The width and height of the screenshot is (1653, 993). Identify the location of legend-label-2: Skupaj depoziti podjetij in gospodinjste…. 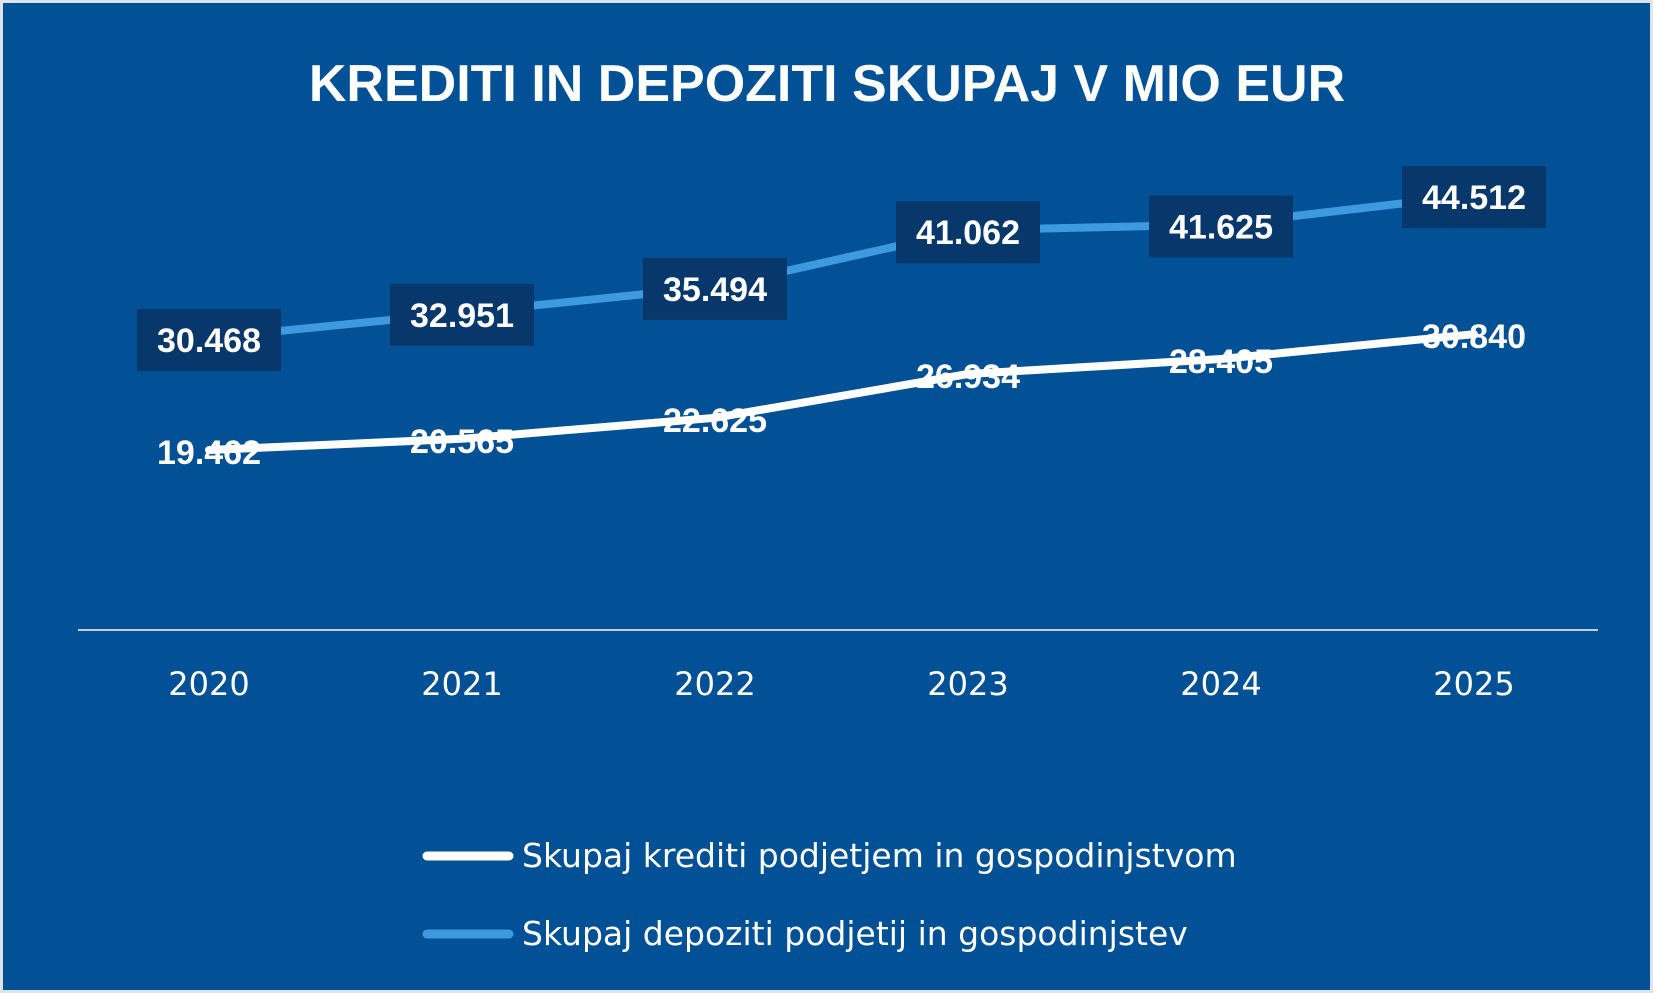
(855, 933).